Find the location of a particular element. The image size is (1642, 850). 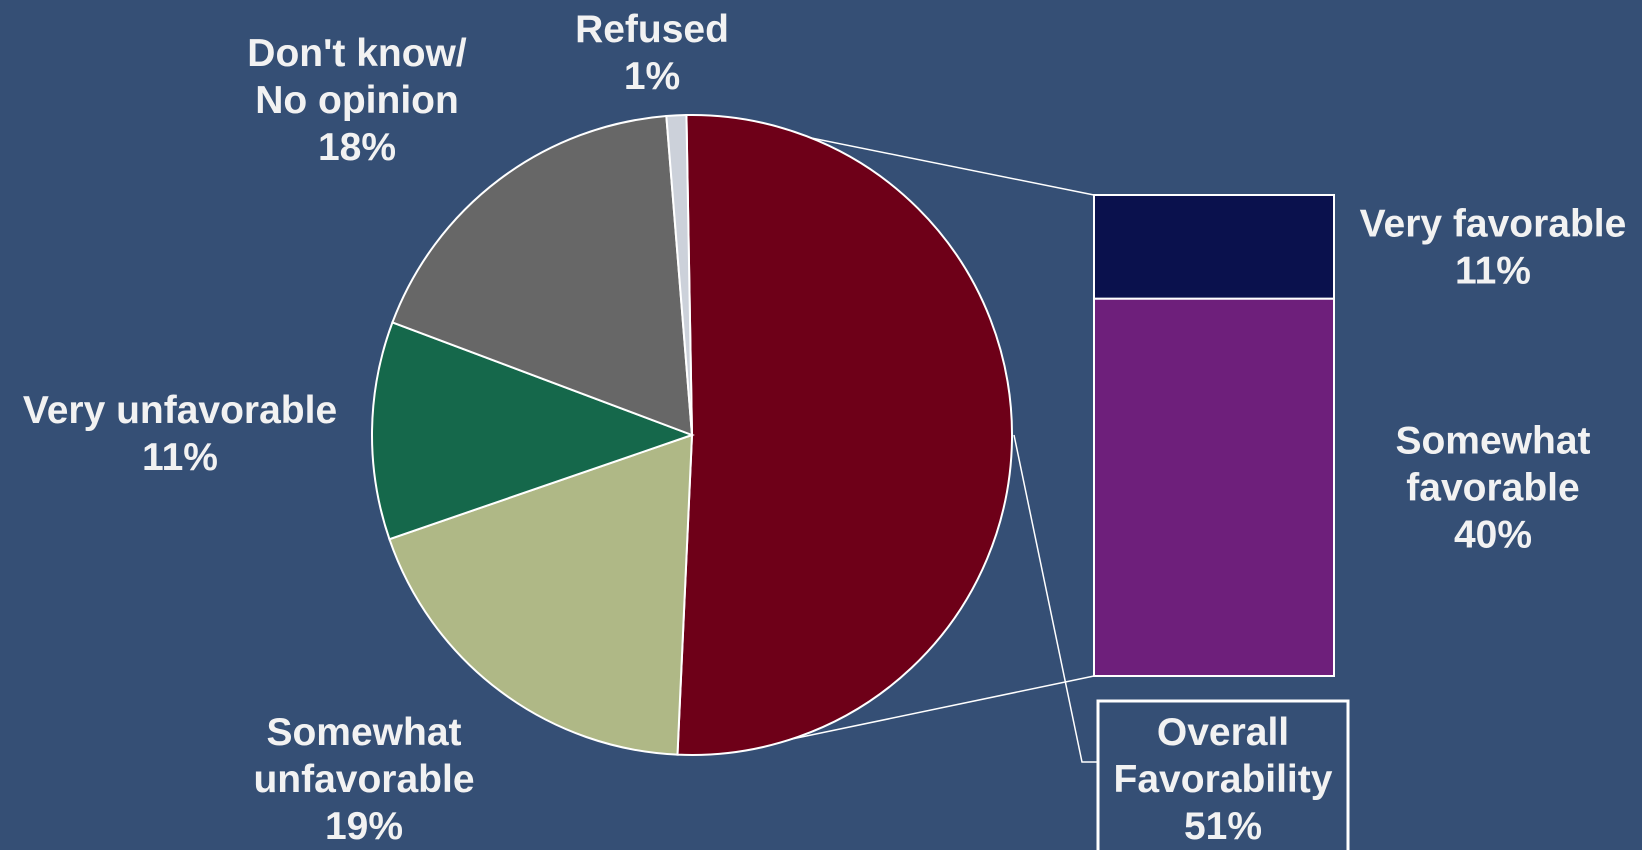

pie-slice-somewhat-unfavorable is located at coordinates (541, 594).